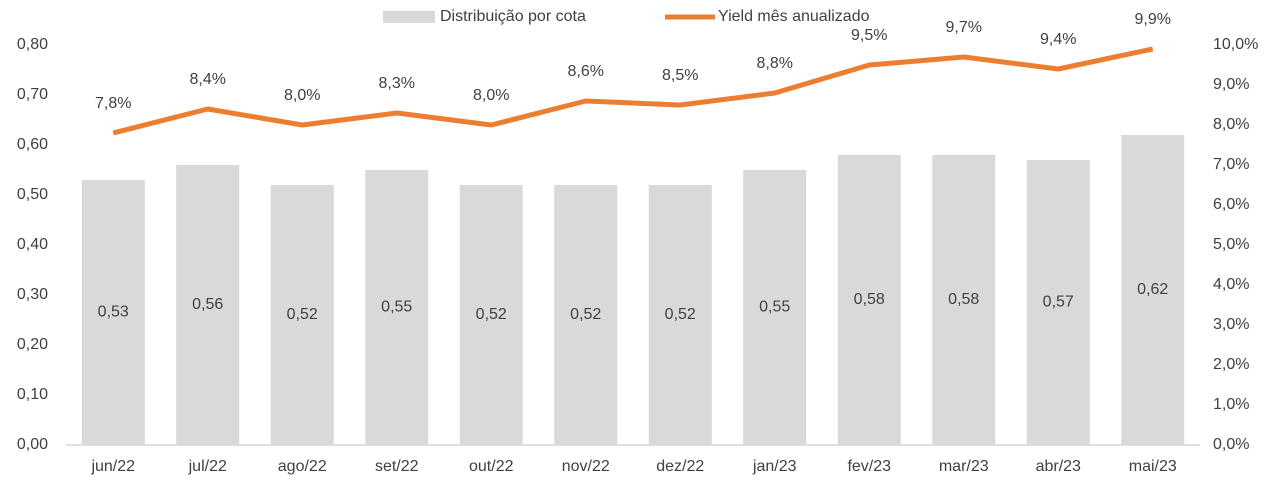  Describe the element at coordinates (1231, 284) in the screenshot. I see `y2-tick-label: 4,0%` at that location.